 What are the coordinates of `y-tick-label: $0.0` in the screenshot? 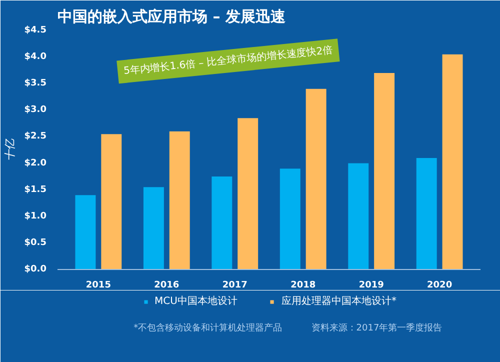 It's located at (35, 269).